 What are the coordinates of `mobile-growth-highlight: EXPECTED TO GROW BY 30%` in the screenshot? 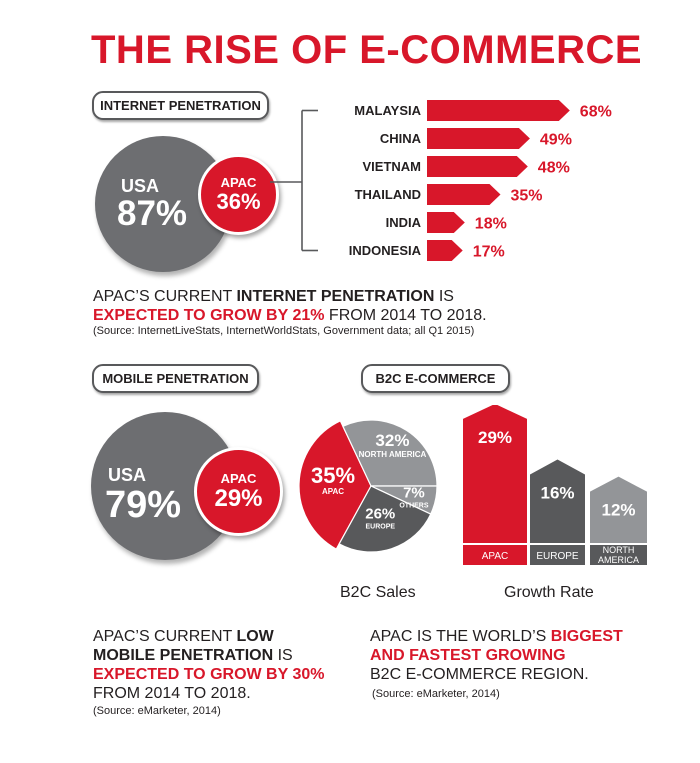 It's located at (209, 674).